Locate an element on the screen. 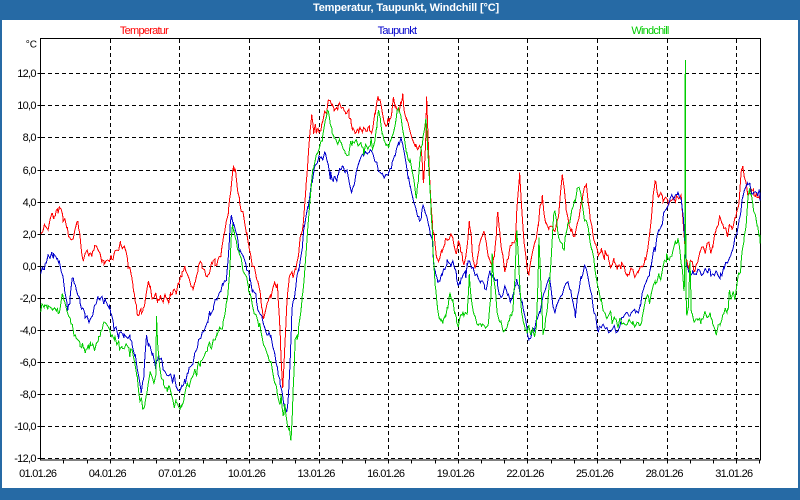 This screenshot has width=800, height=500. svg-text: -2,0 is located at coordinates (28, 299).